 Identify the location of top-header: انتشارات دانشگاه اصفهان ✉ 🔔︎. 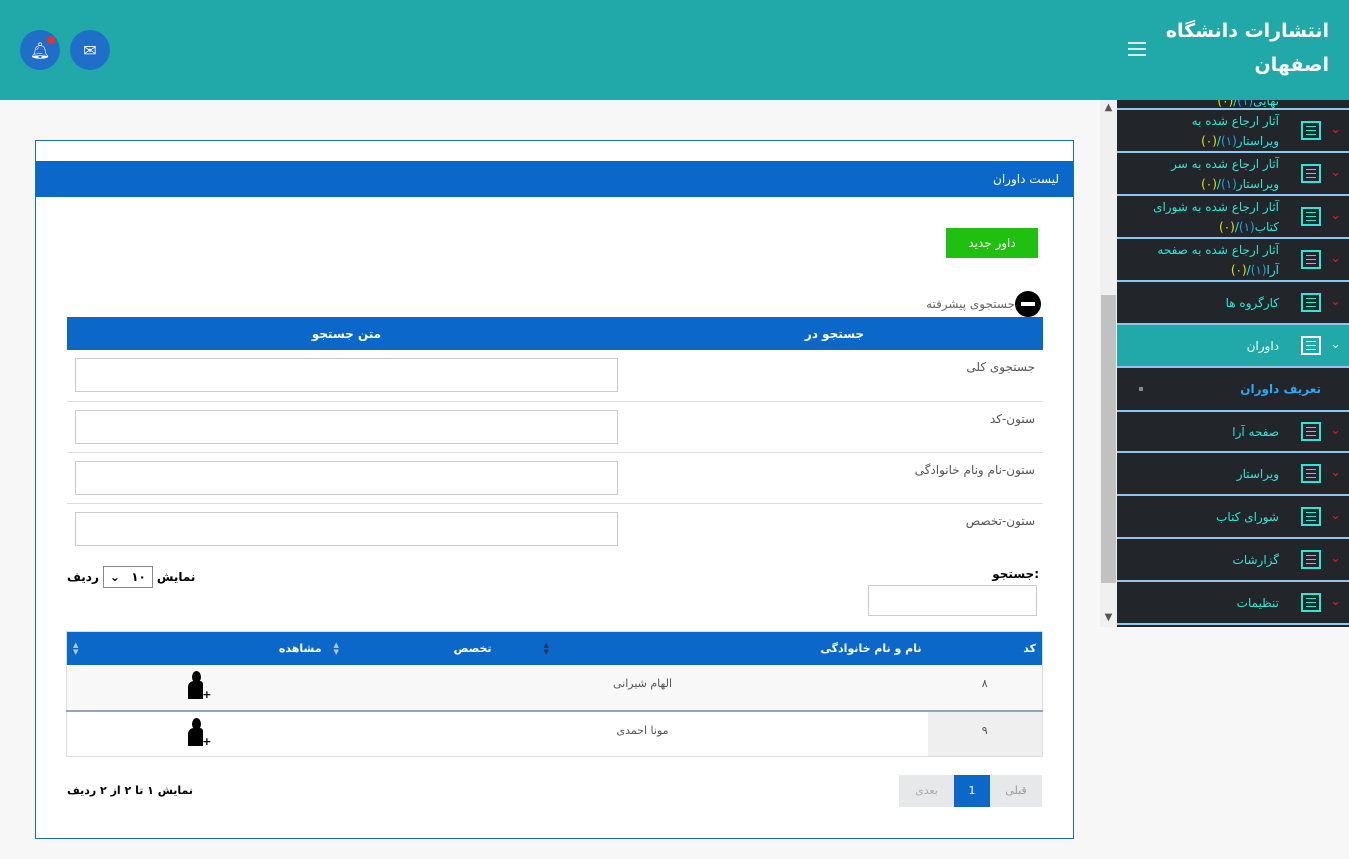
(674, 50).